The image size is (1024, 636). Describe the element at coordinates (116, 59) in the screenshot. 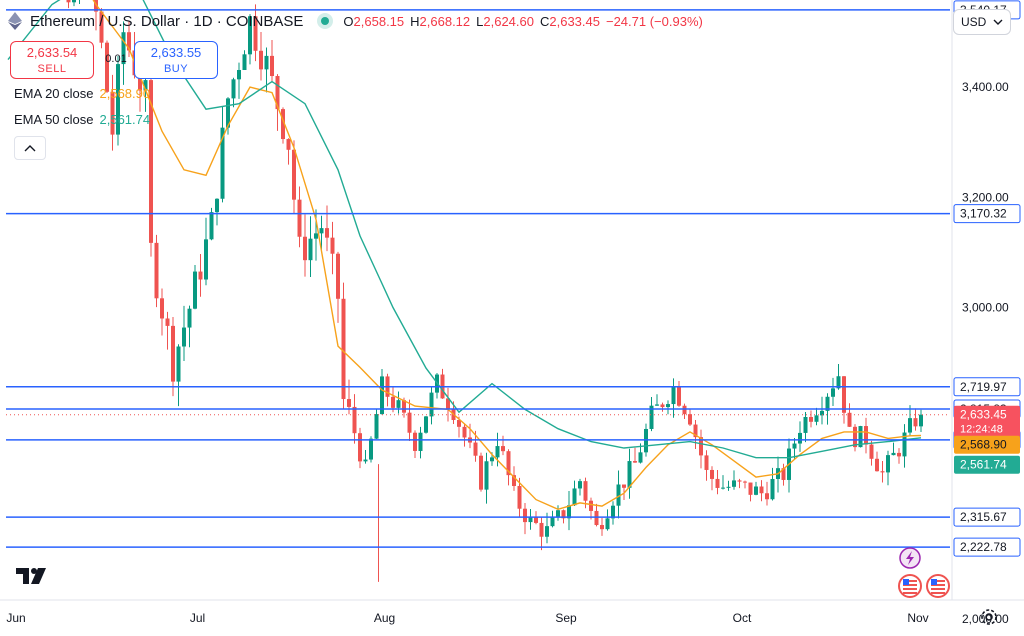

I see `spread-value: 0.01` at that location.